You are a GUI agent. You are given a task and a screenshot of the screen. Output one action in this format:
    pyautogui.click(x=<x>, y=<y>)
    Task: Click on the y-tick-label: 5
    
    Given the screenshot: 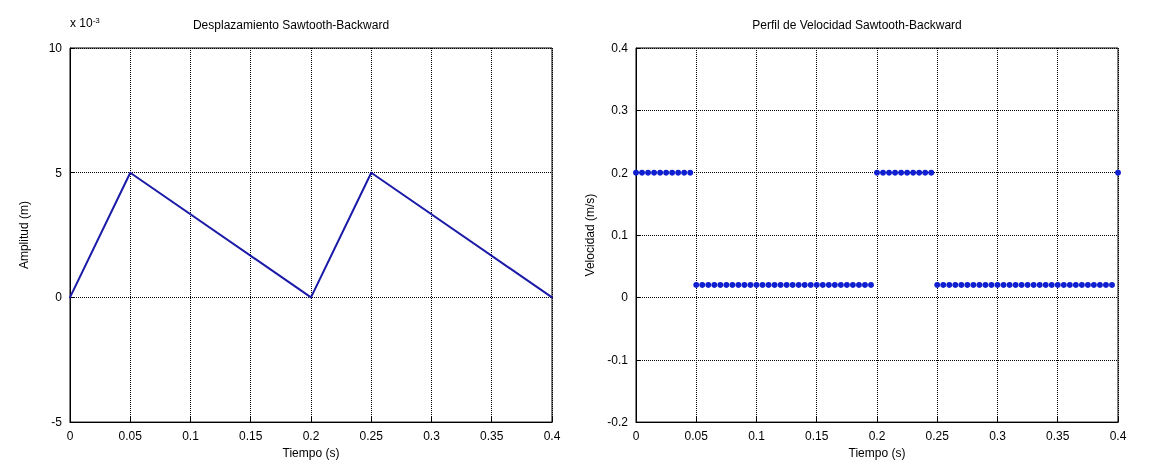 What is the action you would take?
    pyautogui.click(x=59, y=172)
    